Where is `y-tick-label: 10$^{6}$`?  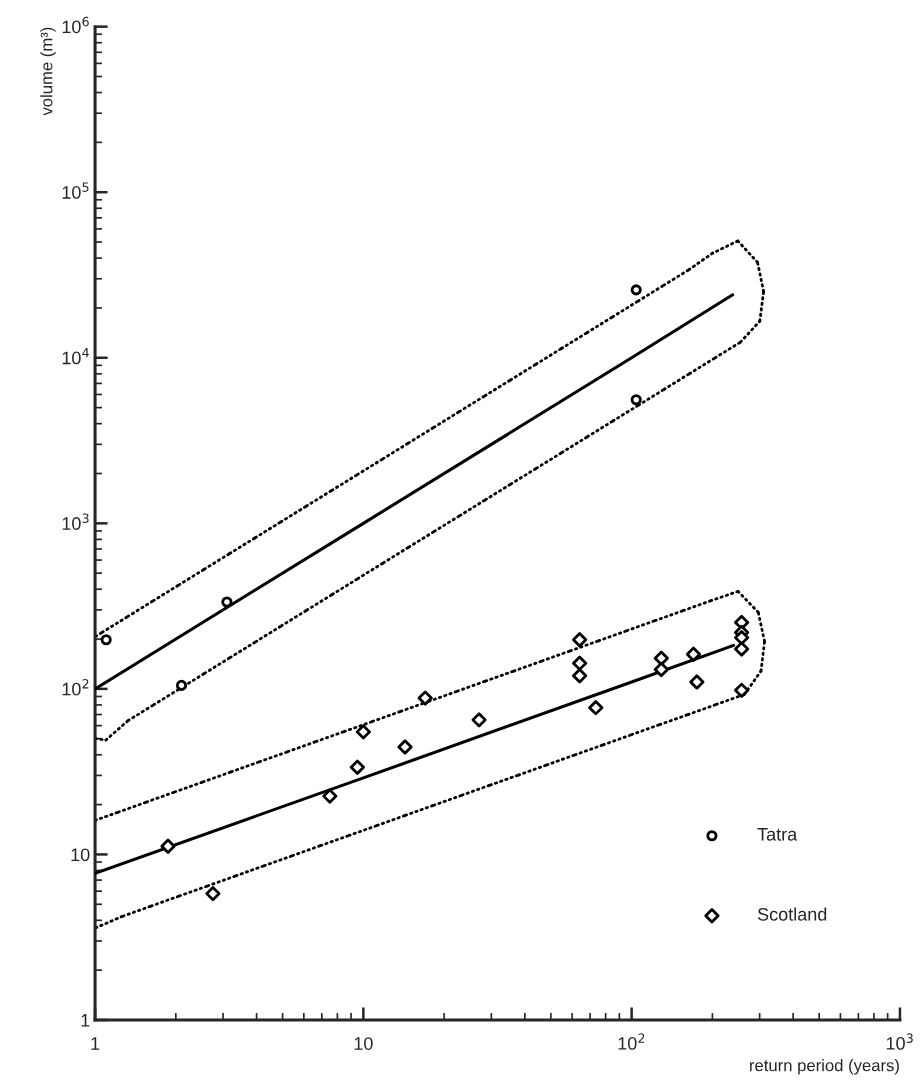
y-tick-label: 10$^{6}$ is located at coordinates (75, 25).